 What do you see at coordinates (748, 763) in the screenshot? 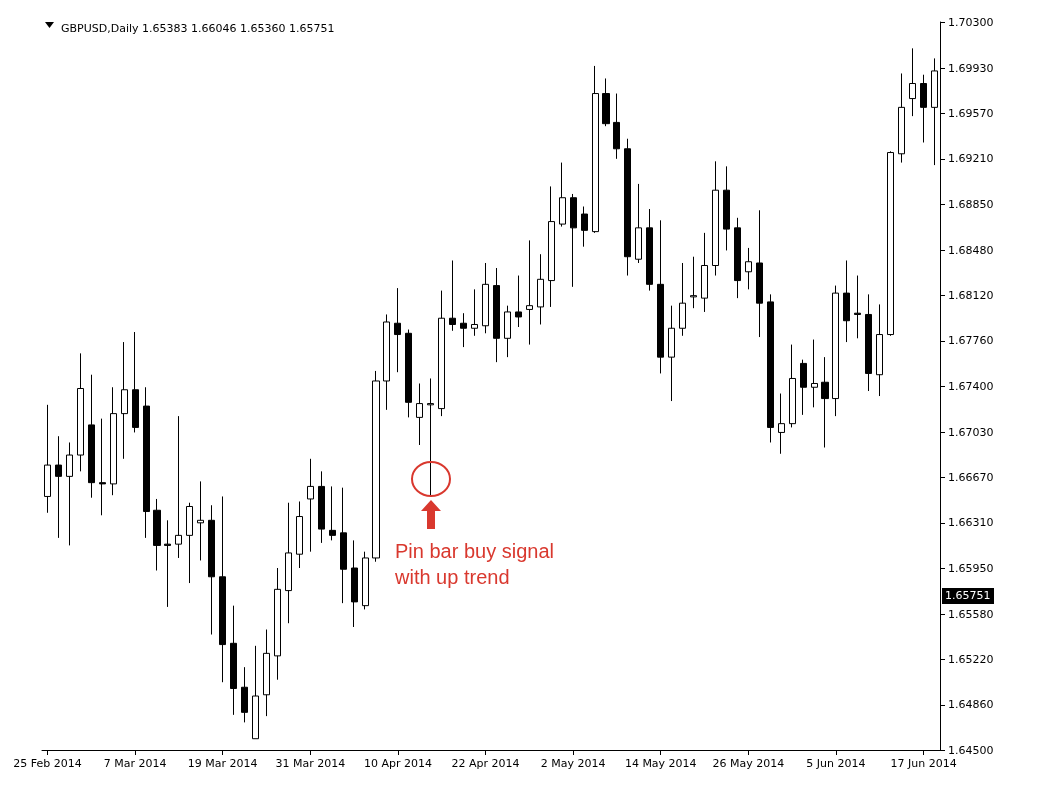
I see `x-tick-label: 26 May 2014` at bounding box center [748, 763].